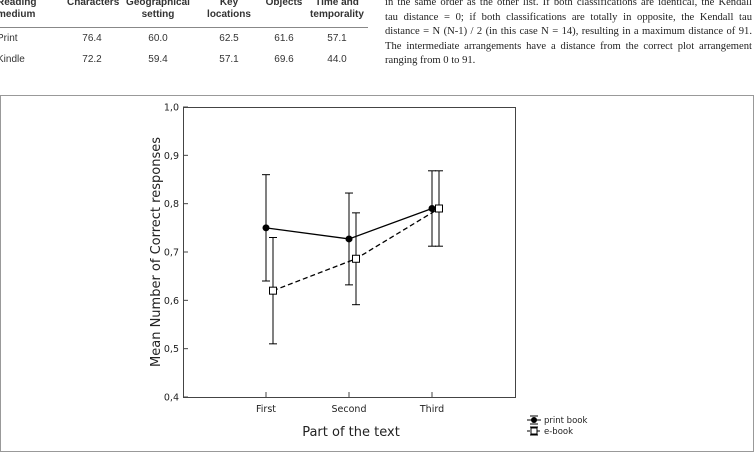 Image resolution: width=755 pixels, height=452 pixels. Describe the element at coordinates (351, 432) in the screenshot. I see `x-axis-label: Part of the text` at that location.